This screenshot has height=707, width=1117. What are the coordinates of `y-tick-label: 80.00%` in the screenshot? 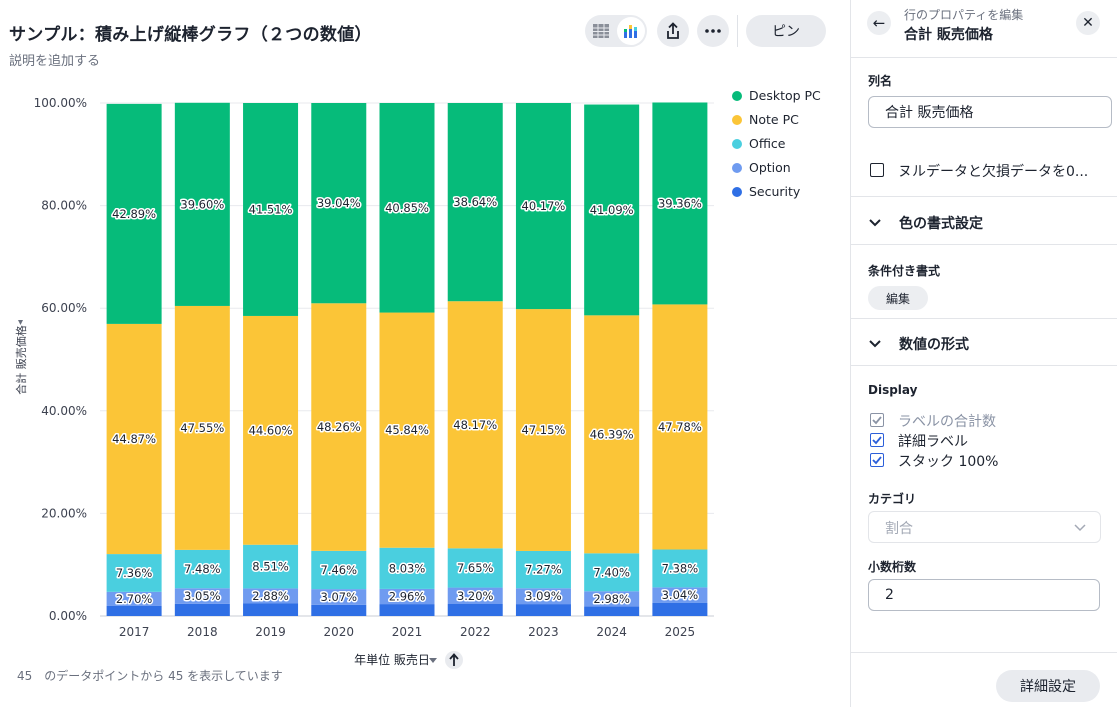 It's located at (64, 206).